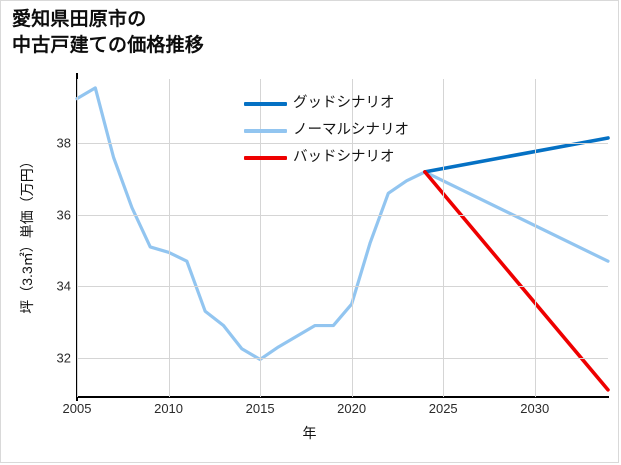 The height and width of the screenshot is (465, 621). I want to click on chart-title-line-1: 愛知県田原市の, so click(79, 19).